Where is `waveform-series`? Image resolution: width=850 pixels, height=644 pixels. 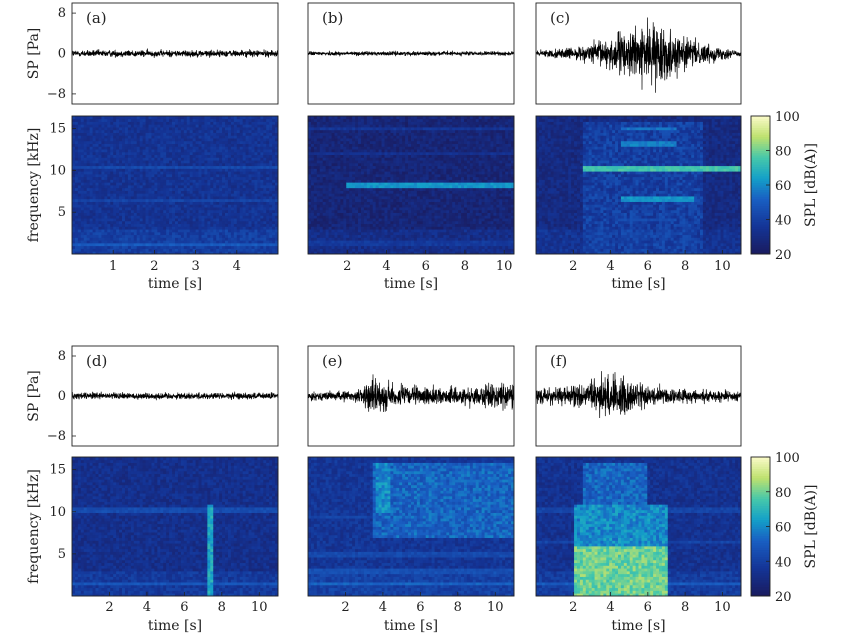
waveform-series is located at coordinates (411, 54).